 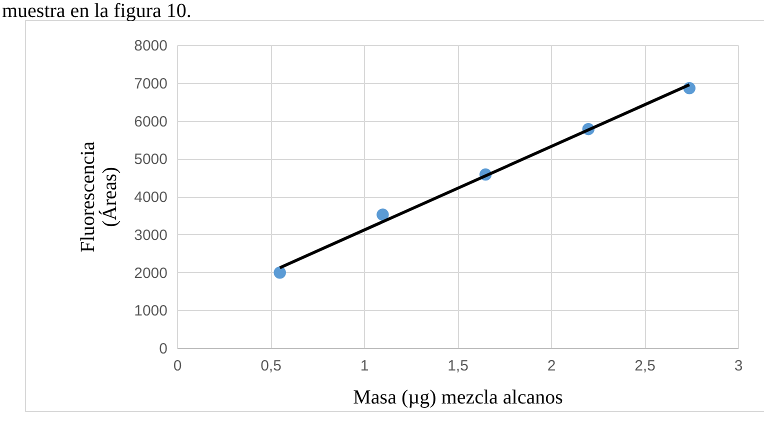 I want to click on x-tick-label: 3, so click(x=738, y=366).